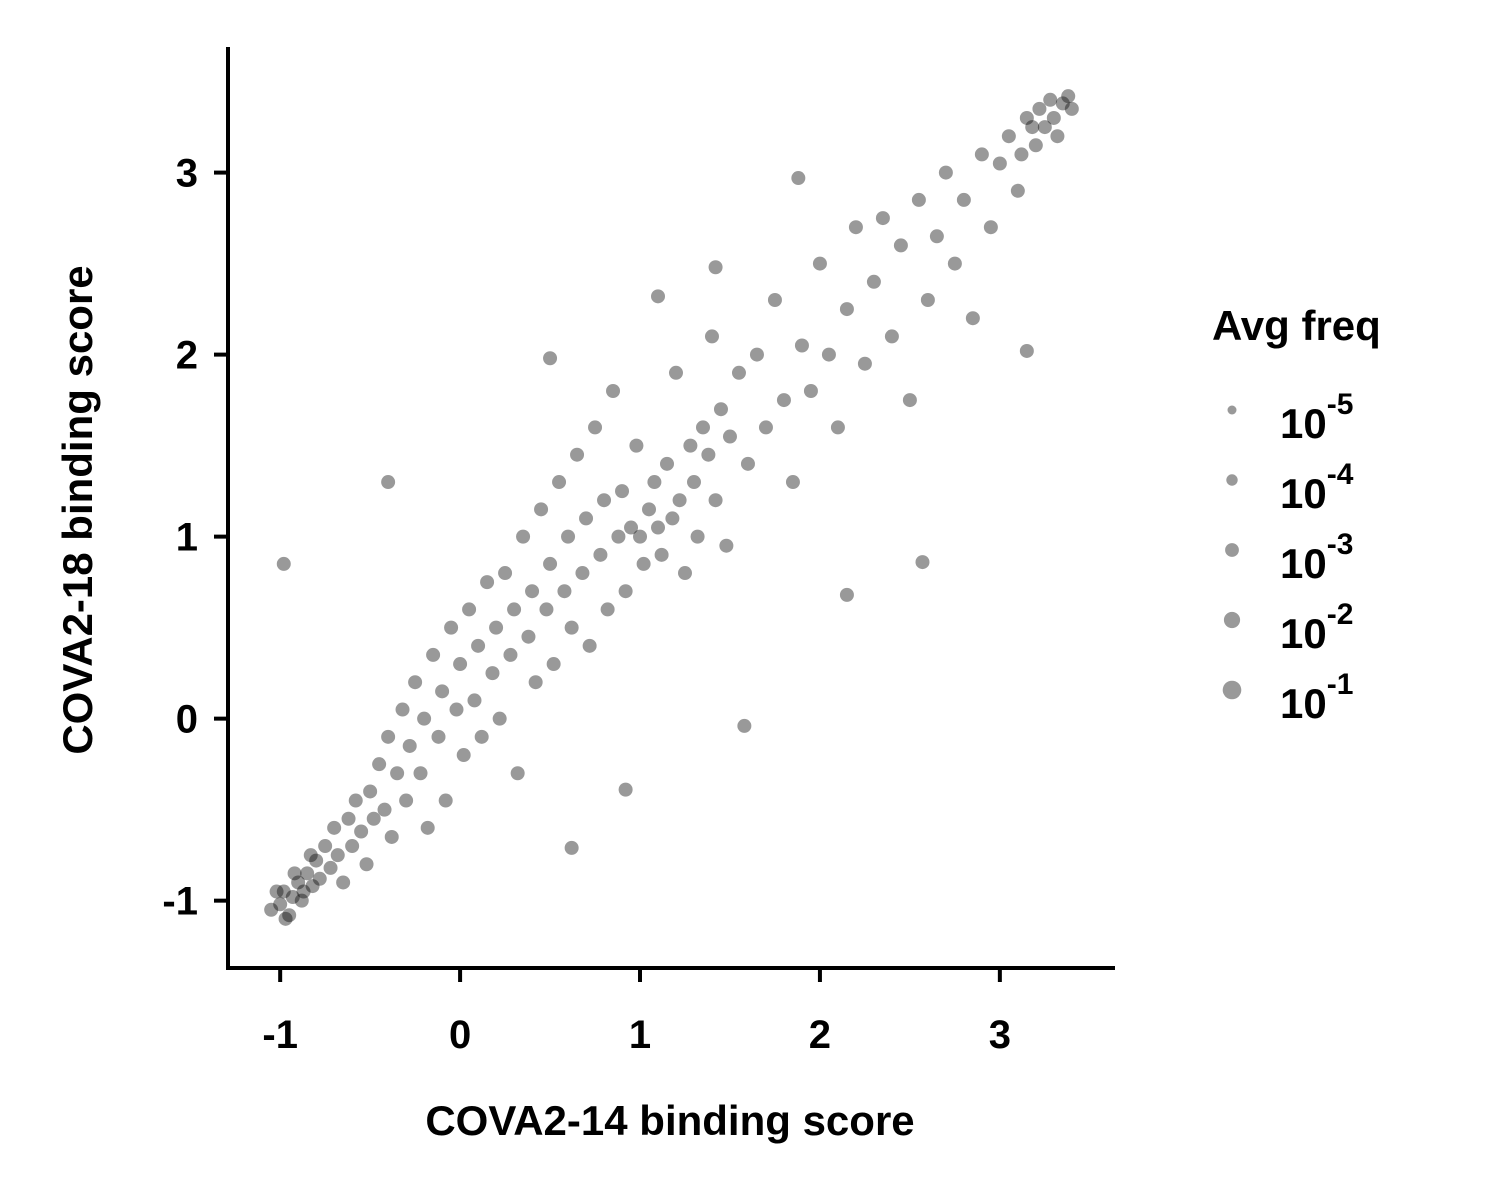 This screenshot has width=1500, height=1200. Describe the element at coordinates (187, 720) in the screenshot. I see `y-tick-label: 0` at that location.